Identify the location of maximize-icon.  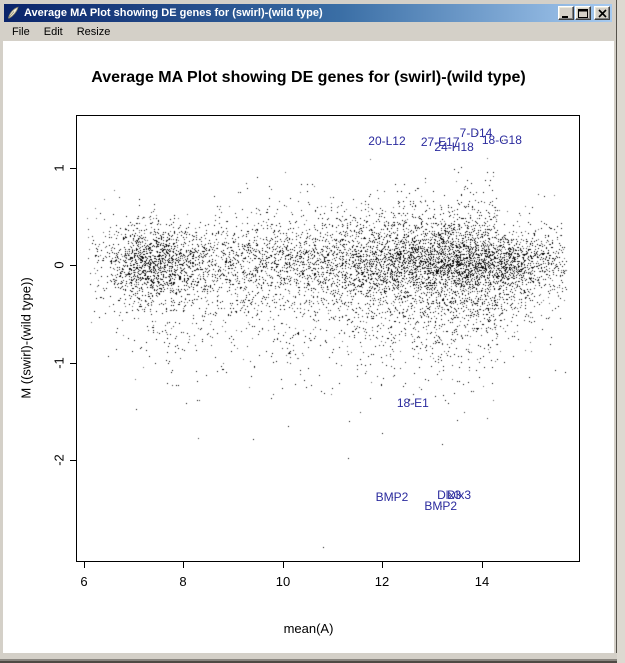
(583, 13).